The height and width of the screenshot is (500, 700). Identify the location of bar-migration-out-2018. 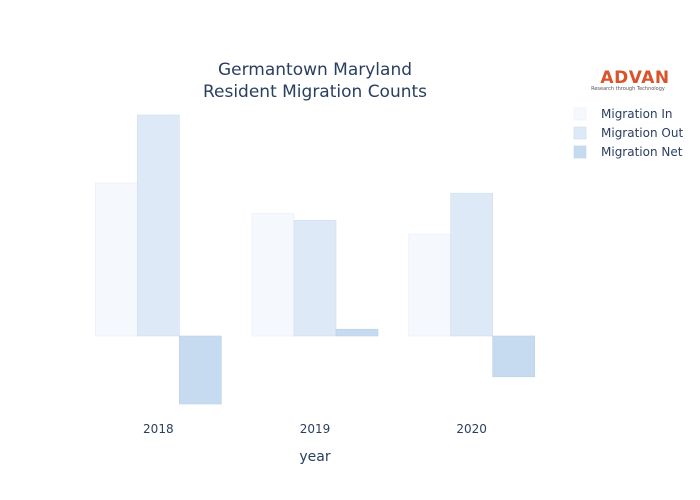
(158, 225).